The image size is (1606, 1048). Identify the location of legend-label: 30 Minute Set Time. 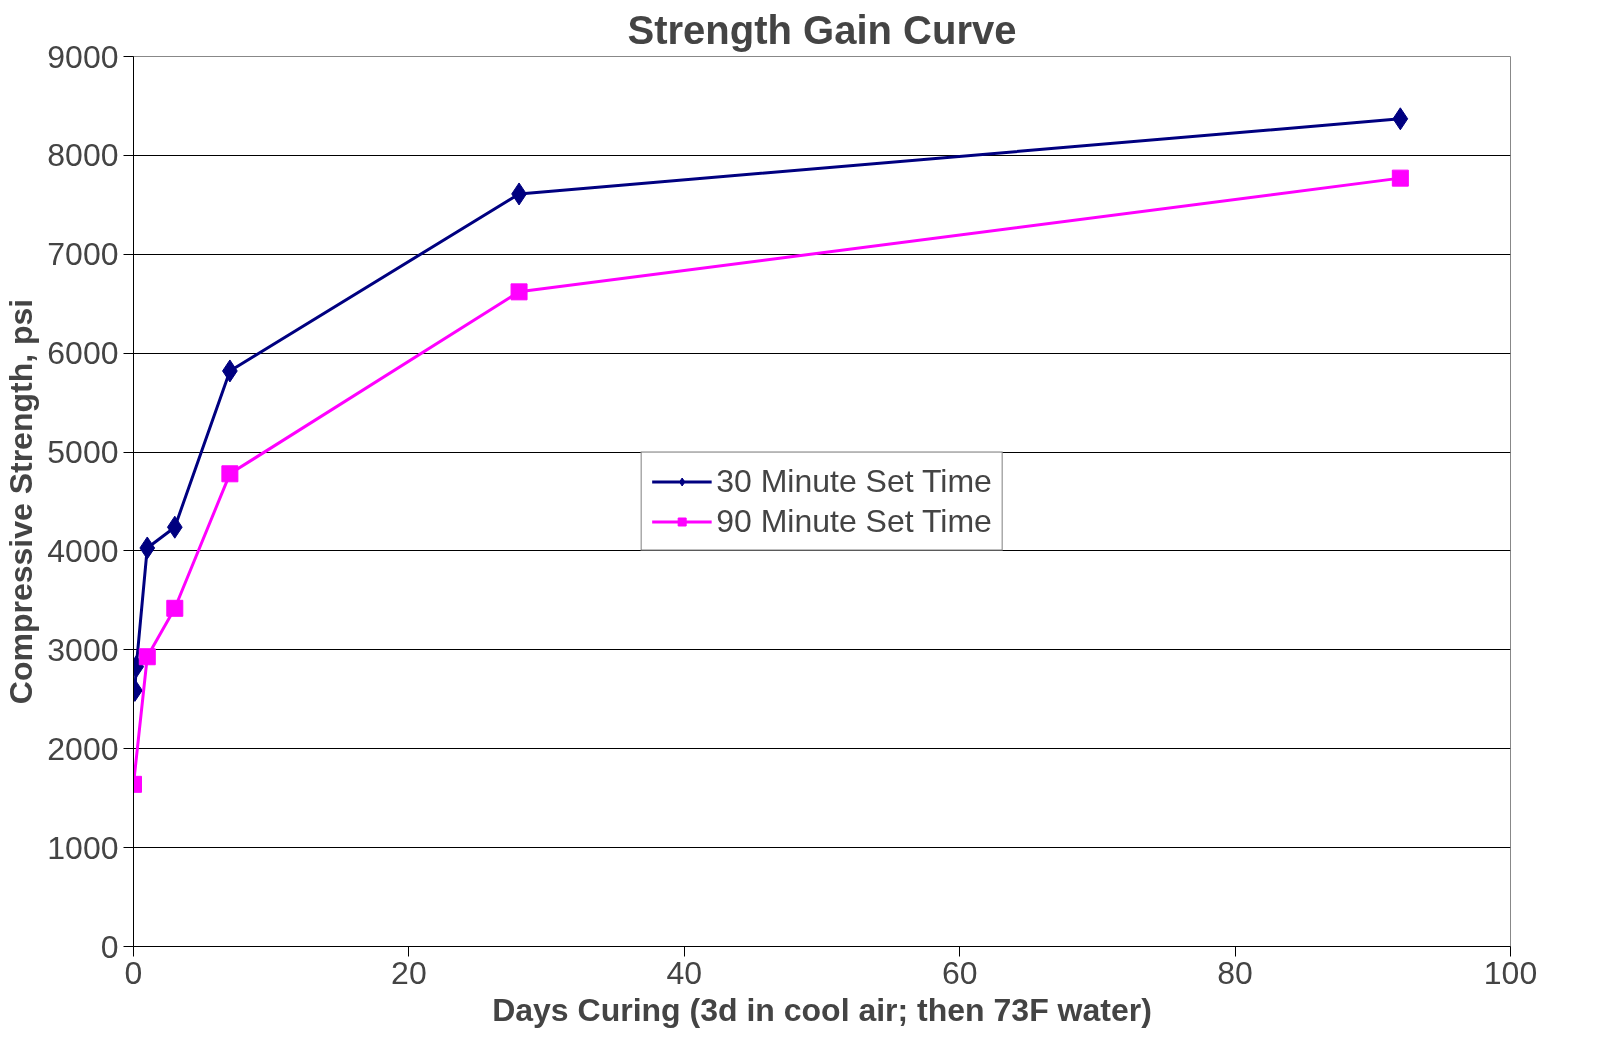
(854, 481).